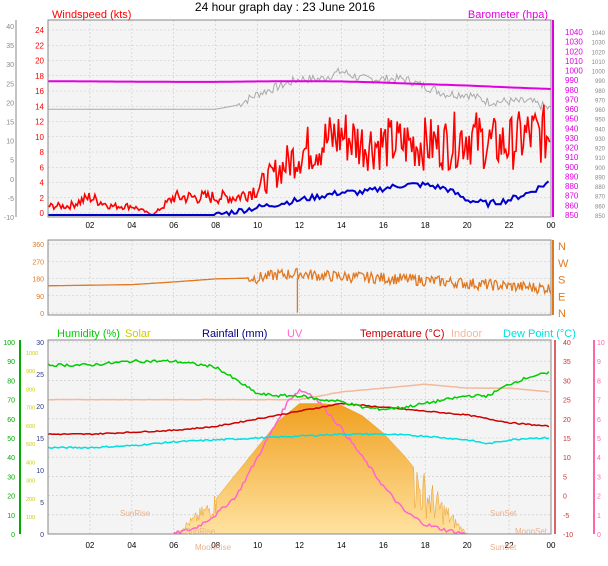  I want to click on legend-item: Rainfall (mm), so click(234, 334).